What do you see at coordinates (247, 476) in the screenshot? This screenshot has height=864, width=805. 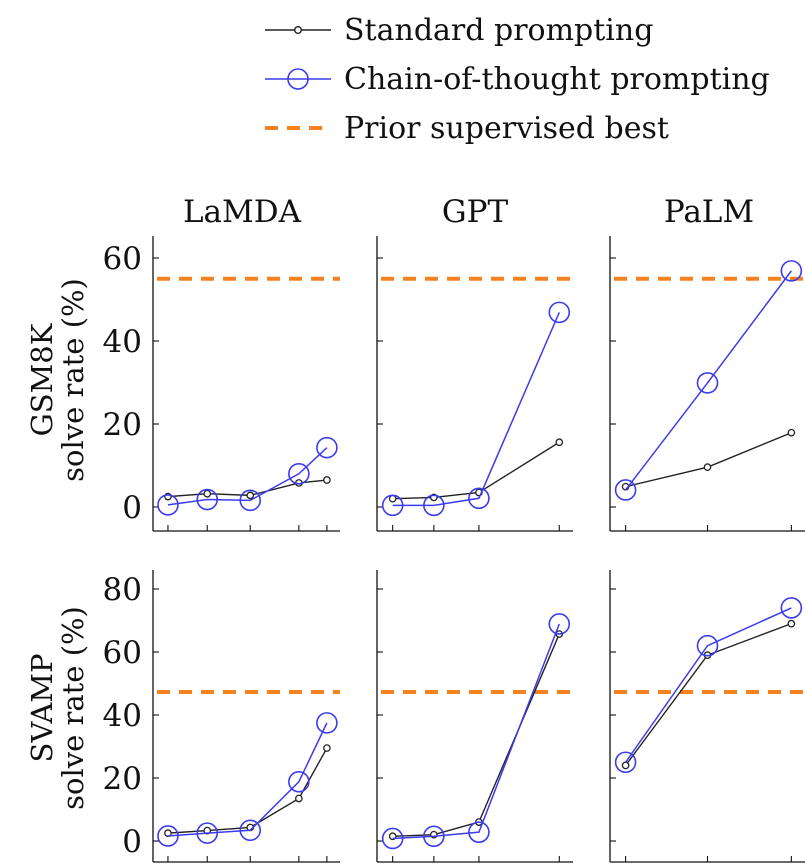 I see `cot-line-gsm8k-lamda` at bounding box center [247, 476].